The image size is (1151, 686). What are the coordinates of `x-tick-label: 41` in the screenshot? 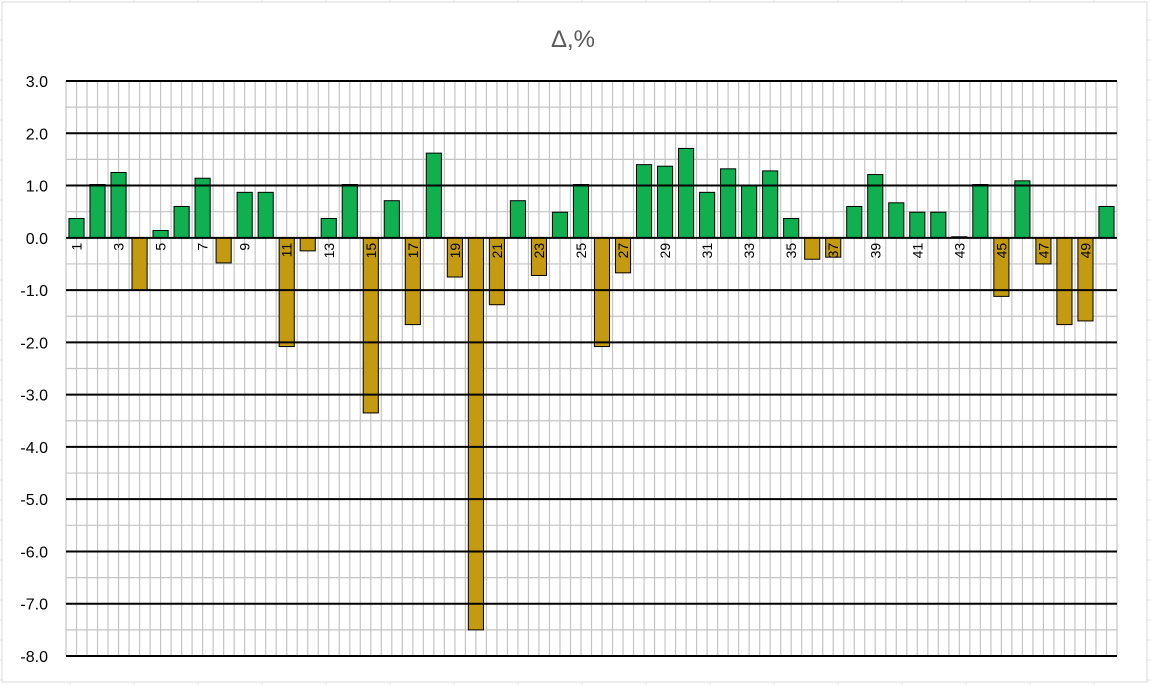 It's located at (917, 251).